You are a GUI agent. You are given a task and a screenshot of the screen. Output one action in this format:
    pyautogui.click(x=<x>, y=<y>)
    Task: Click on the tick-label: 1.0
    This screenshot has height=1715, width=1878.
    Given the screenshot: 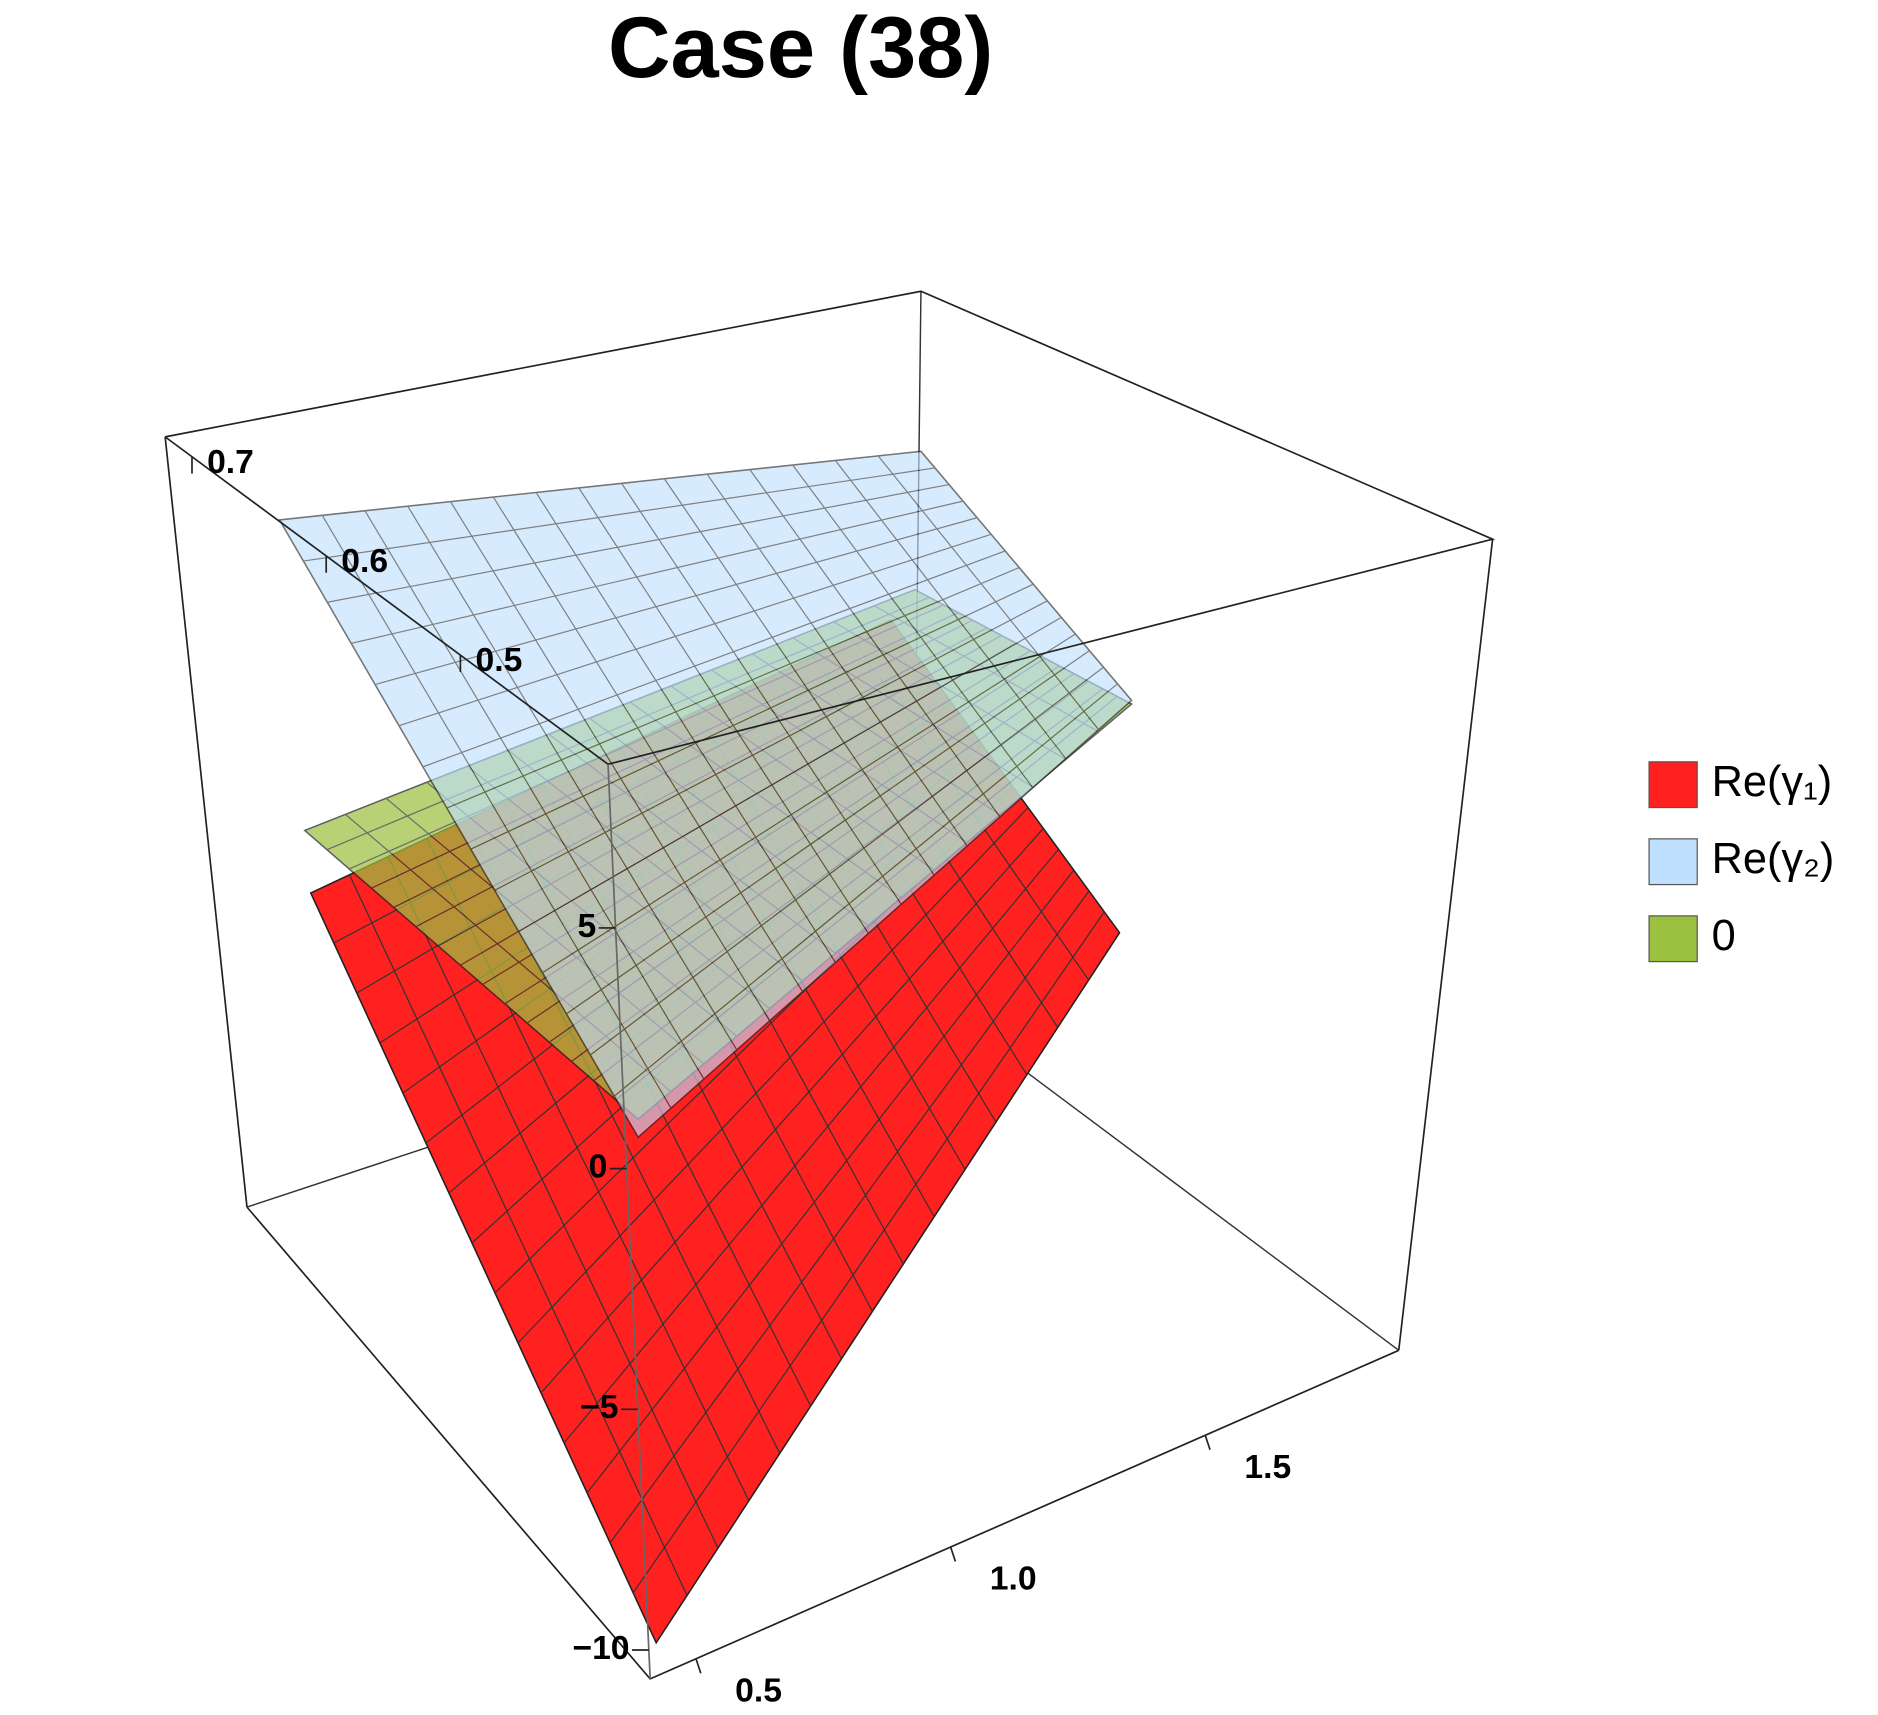 What is the action you would take?
    pyautogui.click(x=1013, y=1579)
    